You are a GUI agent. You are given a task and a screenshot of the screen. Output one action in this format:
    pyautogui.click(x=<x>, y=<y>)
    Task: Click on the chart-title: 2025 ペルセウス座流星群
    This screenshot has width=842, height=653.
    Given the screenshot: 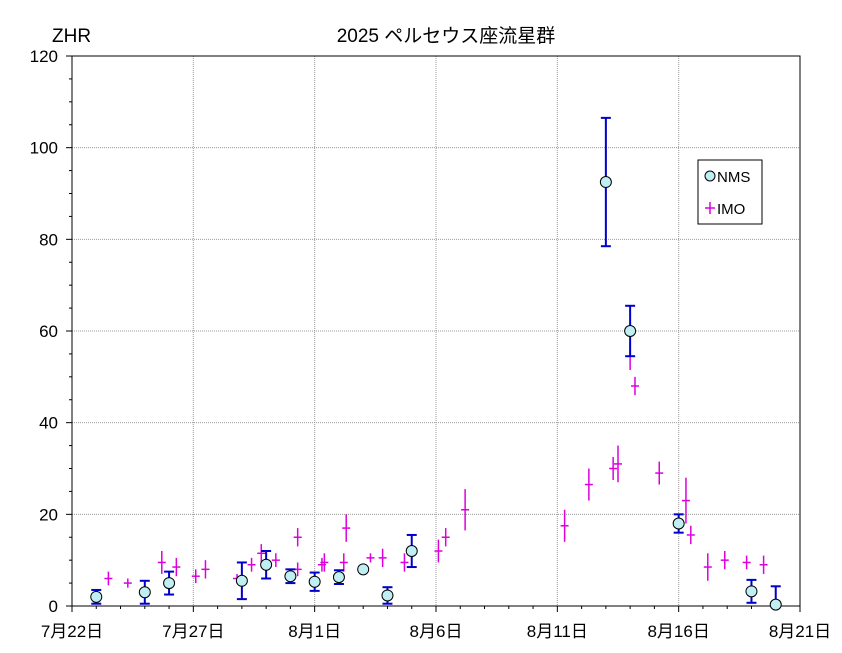 What is the action you would take?
    pyautogui.click(x=446, y=36)
    